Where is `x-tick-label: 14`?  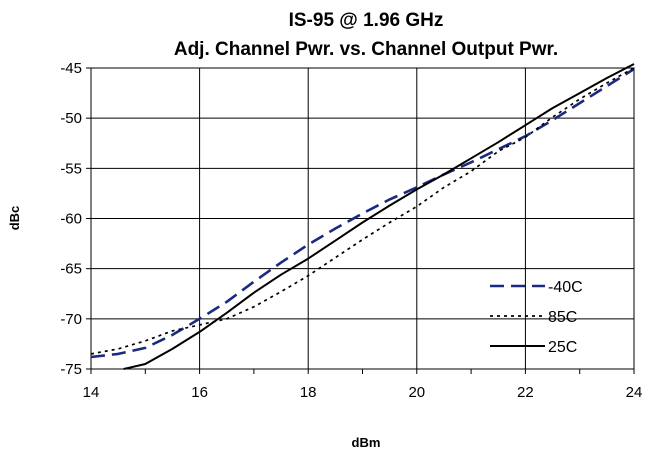 x-tick-label: 14 is located at coordinates (91, 392).